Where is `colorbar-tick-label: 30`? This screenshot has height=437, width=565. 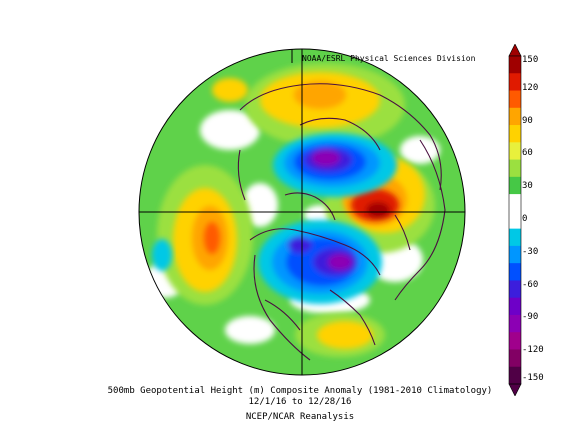 colorbar-tick-label: 30 is located at coordinates (527, 186).